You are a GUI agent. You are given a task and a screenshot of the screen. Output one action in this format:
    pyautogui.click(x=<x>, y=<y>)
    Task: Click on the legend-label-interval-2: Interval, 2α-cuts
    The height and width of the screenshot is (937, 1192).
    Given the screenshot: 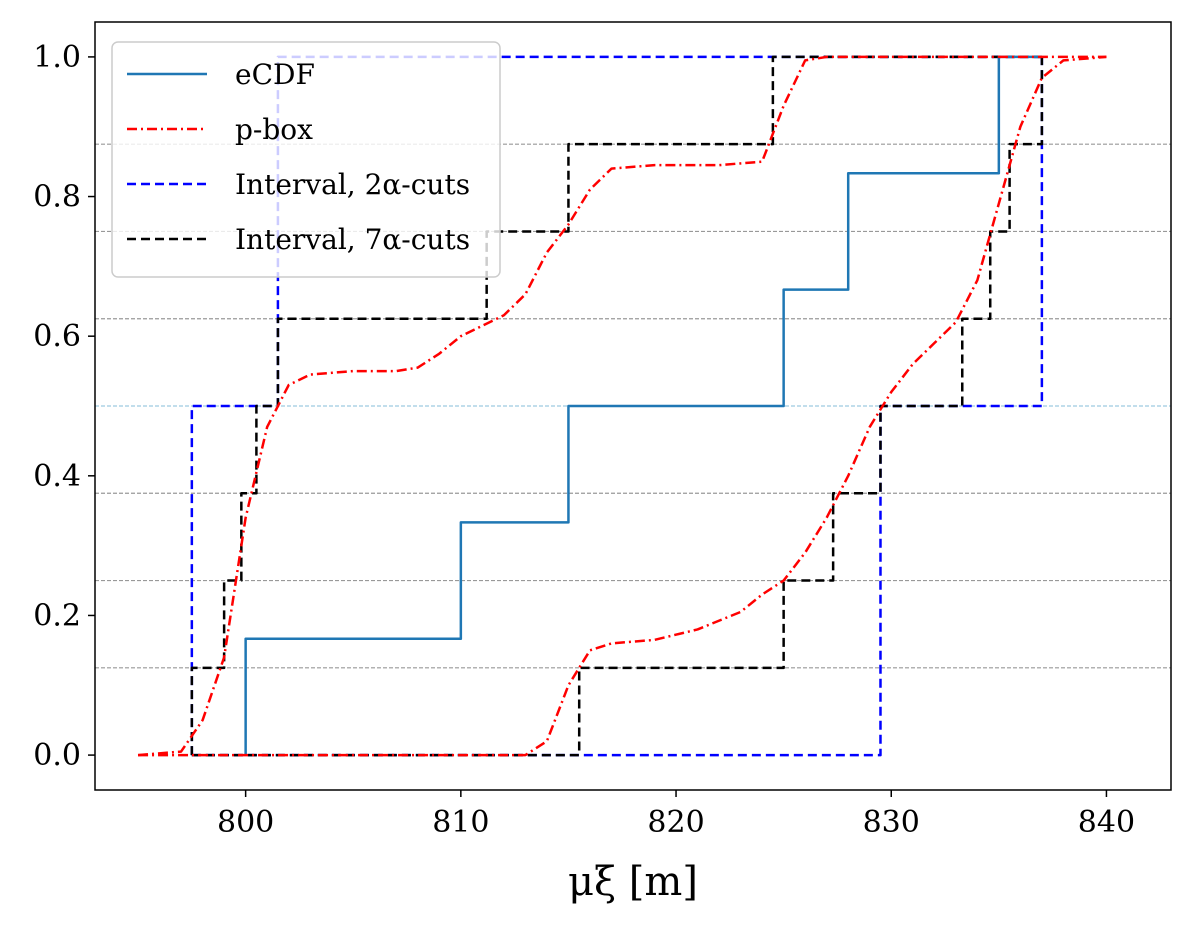 What is the action you would take?
    pyautogui.click(x=352, y=184)
    